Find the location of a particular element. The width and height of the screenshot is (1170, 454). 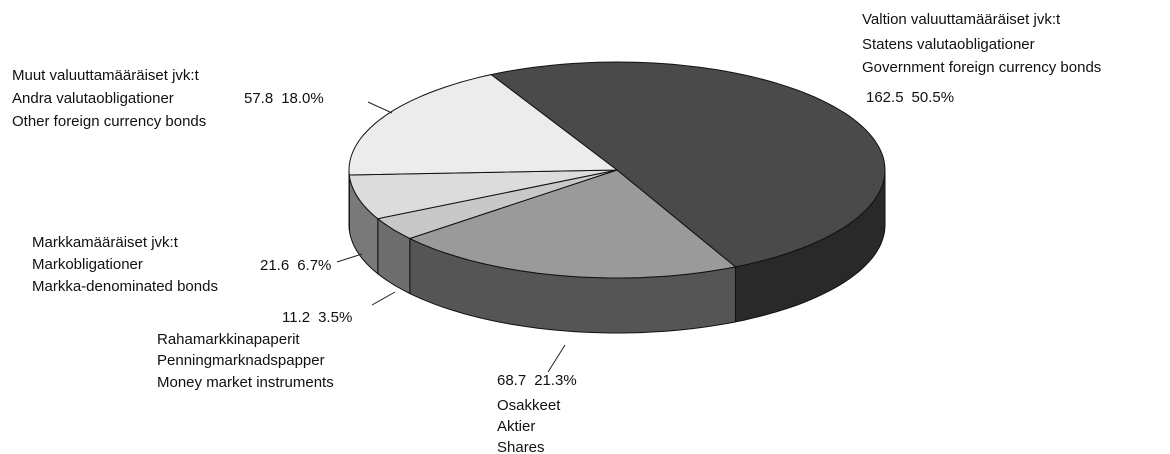

slice-value-label: 21.6 6.7% is located at coordinates (295, 265).